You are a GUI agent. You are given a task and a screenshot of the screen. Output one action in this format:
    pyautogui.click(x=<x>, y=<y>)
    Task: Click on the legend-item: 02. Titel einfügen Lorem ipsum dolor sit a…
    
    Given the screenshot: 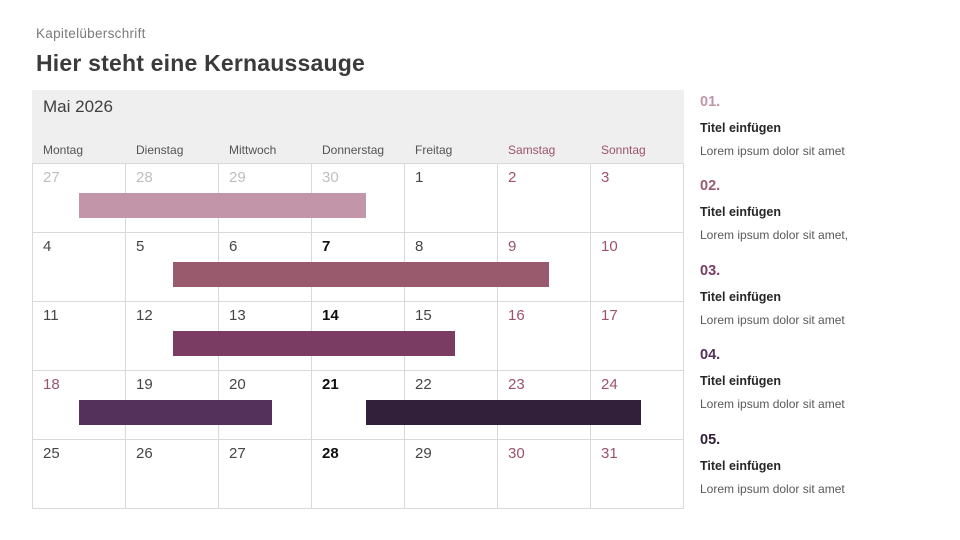 What is the action you would take?
    pyautogui.click(x=825, y=221)
    